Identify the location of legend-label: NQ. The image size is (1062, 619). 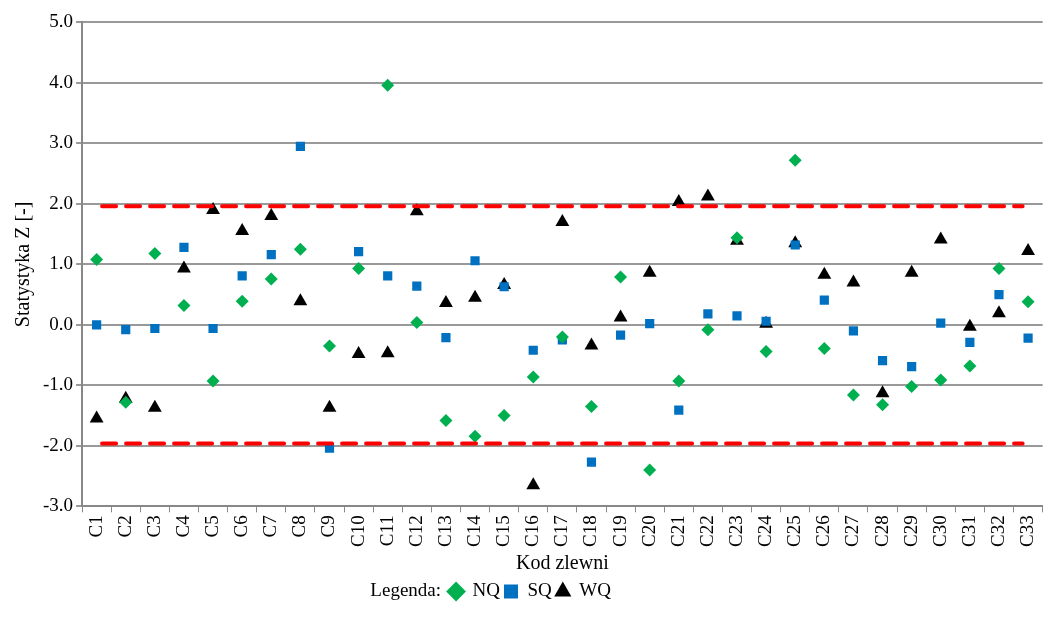
(486, 590).